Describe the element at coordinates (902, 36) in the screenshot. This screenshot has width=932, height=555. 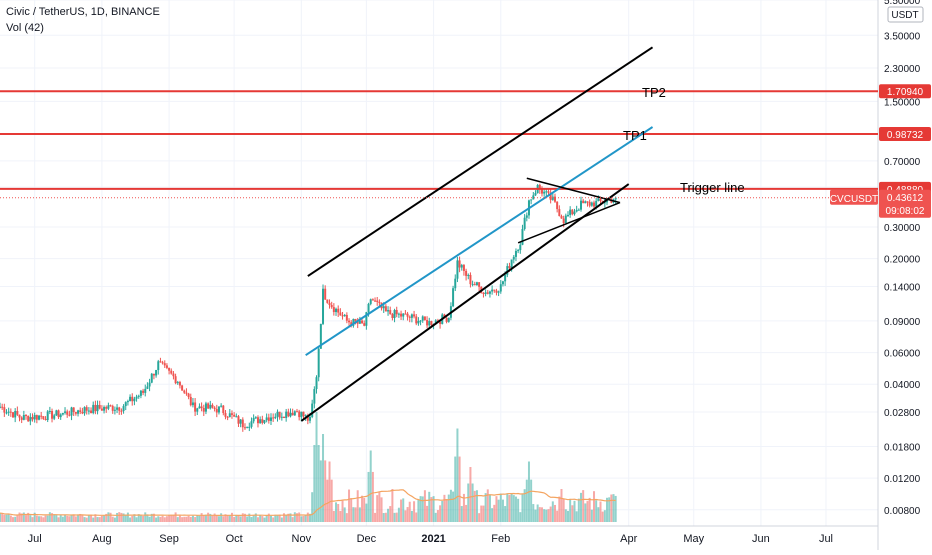
I see `y-tick-label: 3.50000` at that location.